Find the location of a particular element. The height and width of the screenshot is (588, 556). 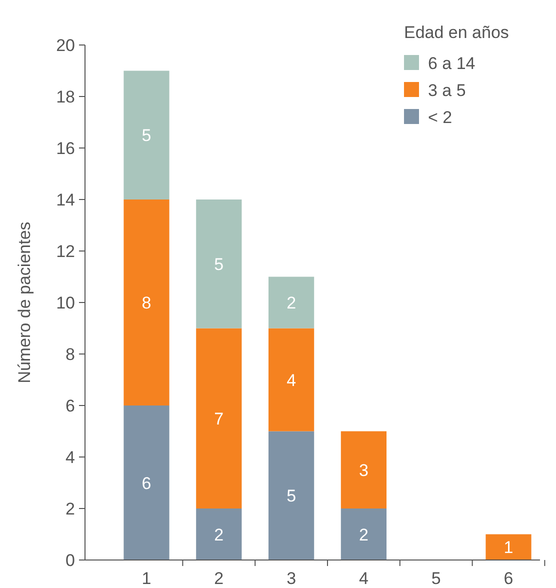

data-label: 6 is located at coordinates (147, 483).